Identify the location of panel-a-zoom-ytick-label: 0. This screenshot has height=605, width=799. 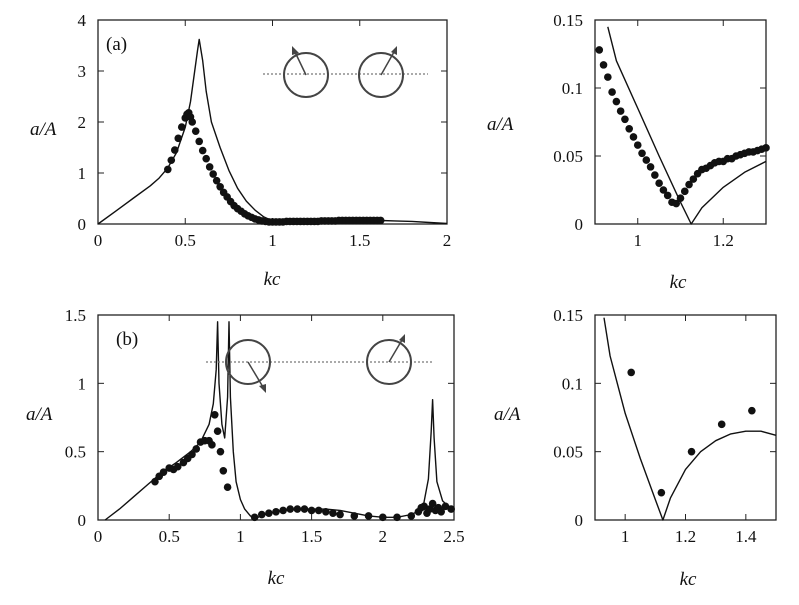
(579, 224).